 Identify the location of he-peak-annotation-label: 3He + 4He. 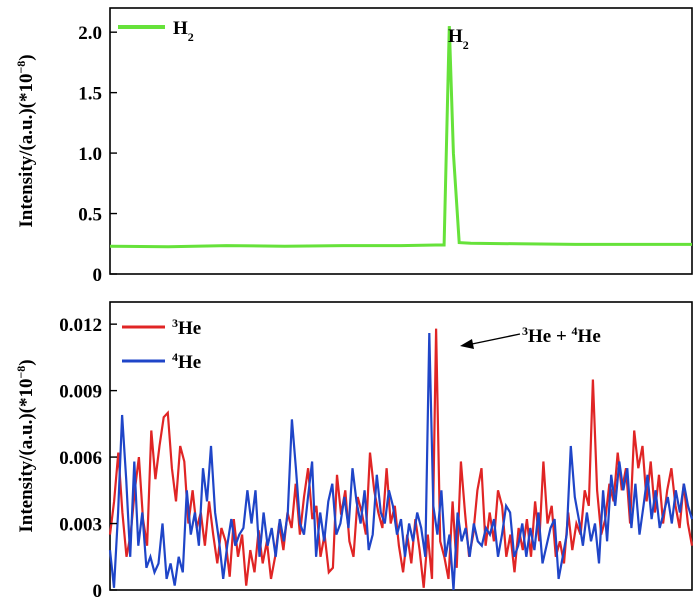
(561, 335).